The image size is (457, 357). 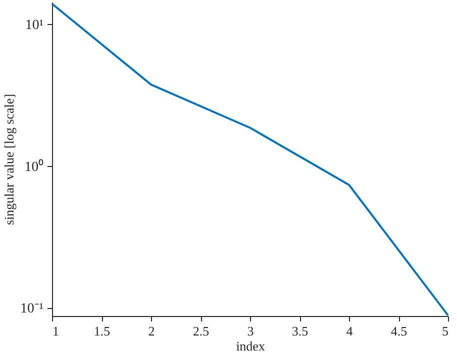 I want to click on x-tick-label: 1.5, so click(x=102, y=331).